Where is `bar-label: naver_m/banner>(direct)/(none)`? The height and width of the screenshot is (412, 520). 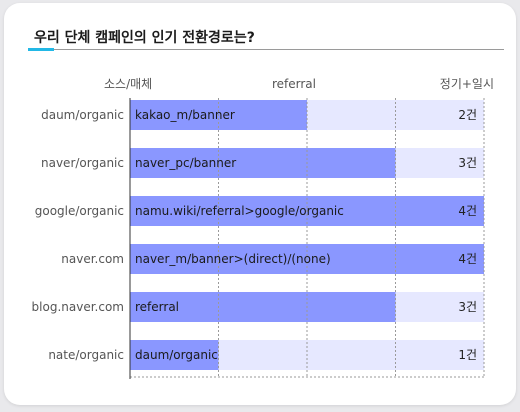 bar-label: naver_m/banner>(direct)/(none) is located at coordinates (233, 259).